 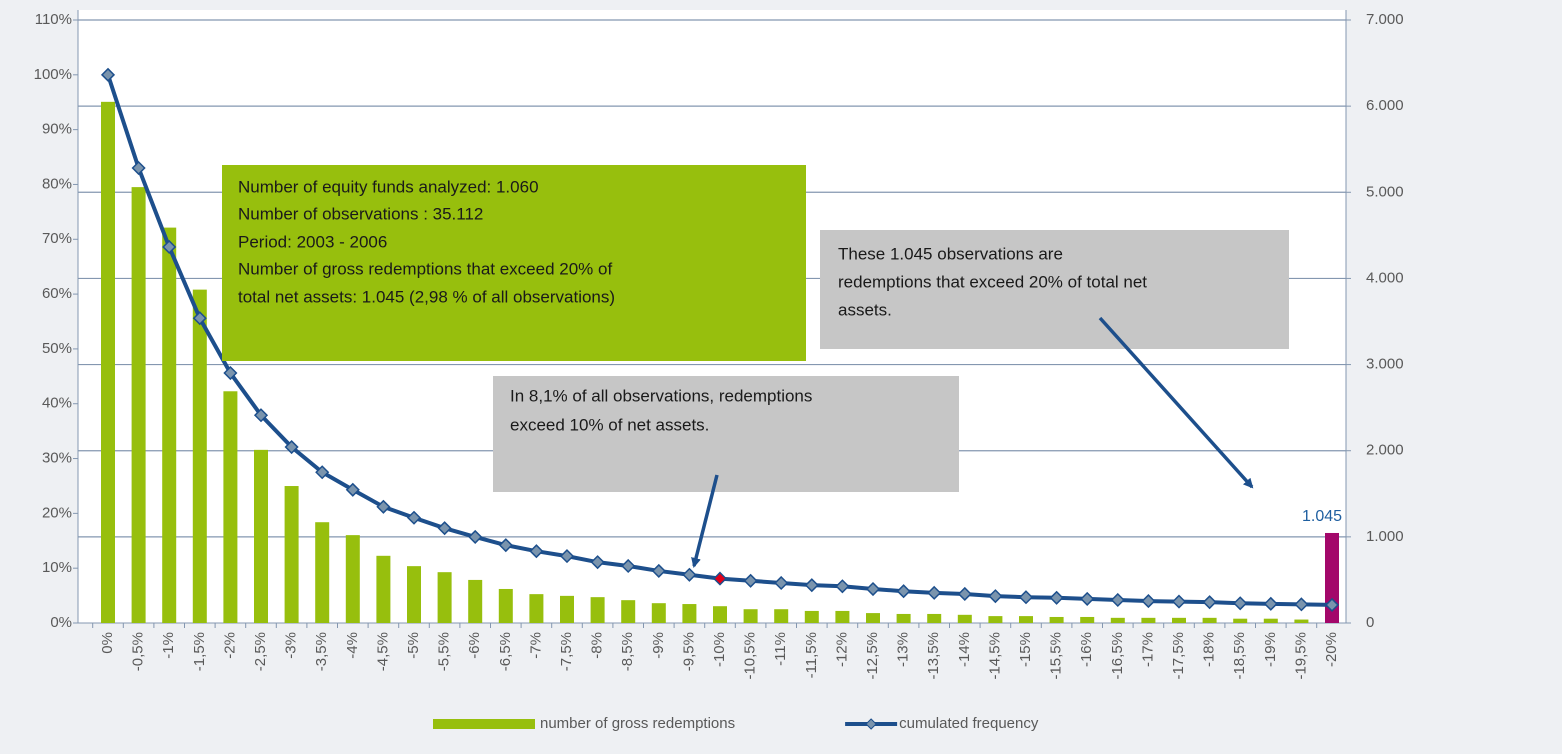 I want to click on x-tick-label: -1%, so click(x=168, y=645).